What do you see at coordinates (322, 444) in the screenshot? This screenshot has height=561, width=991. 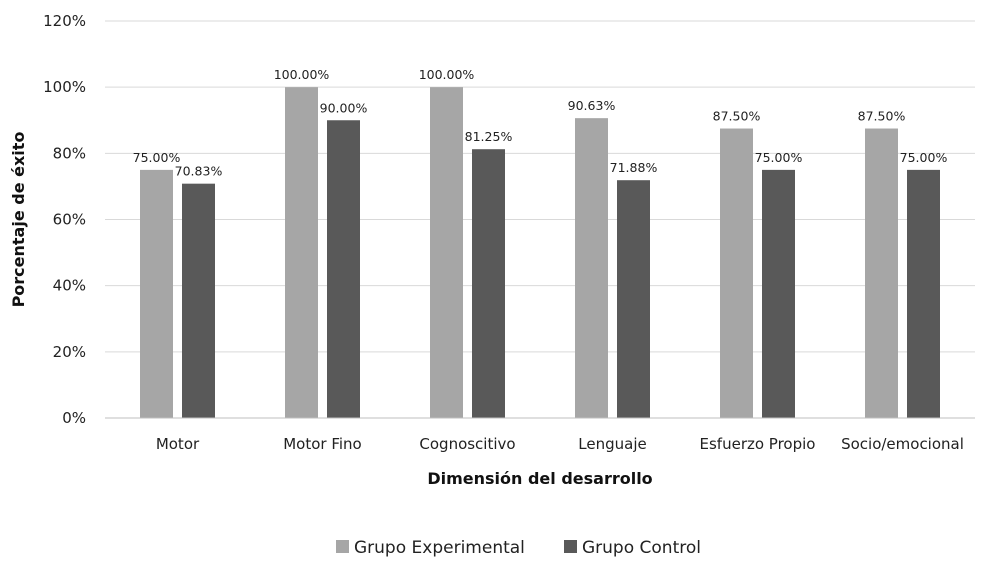 I see `x-category-label: Motor Fino` at bounding box center [322, 444].